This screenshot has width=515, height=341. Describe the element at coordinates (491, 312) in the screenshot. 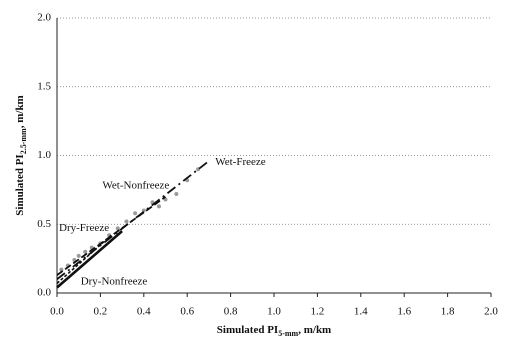

I see `x-tick-label: 2.0` at that location.